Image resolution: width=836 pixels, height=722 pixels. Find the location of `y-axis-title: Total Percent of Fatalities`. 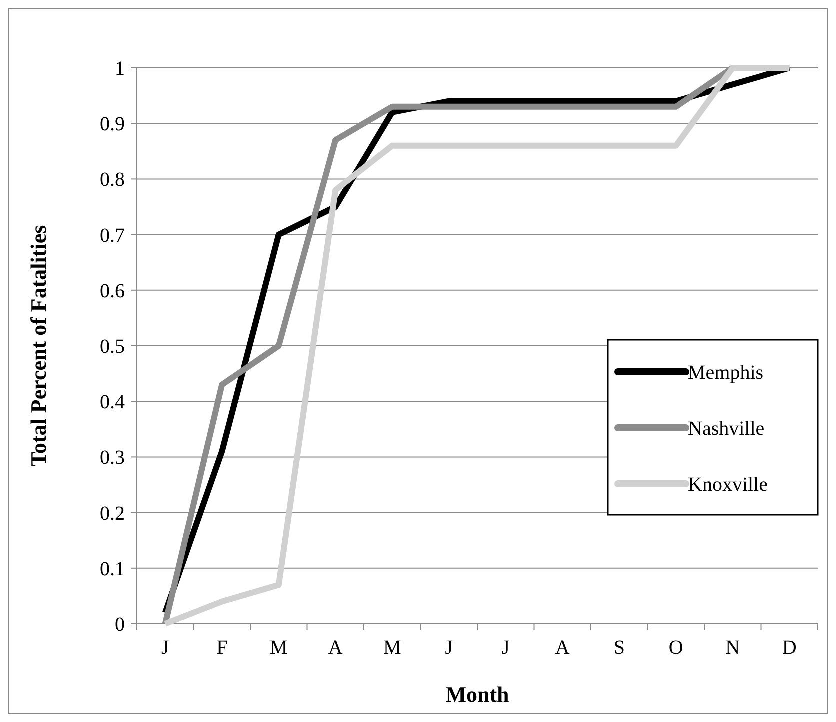

y-axis-title: Total Percent of Fatalities is located at coordinates (38, 345).